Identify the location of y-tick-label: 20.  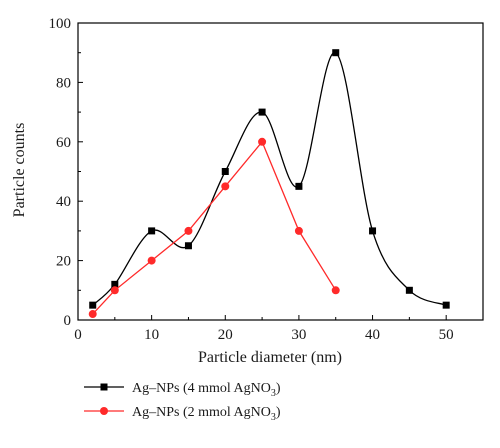
(63, 262).